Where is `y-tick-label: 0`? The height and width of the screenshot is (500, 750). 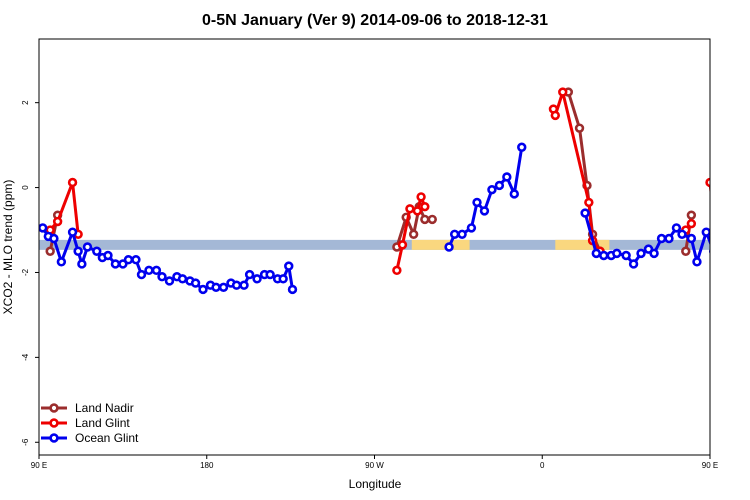 y-tick-label: 0 is located at coordinates (25, 187).